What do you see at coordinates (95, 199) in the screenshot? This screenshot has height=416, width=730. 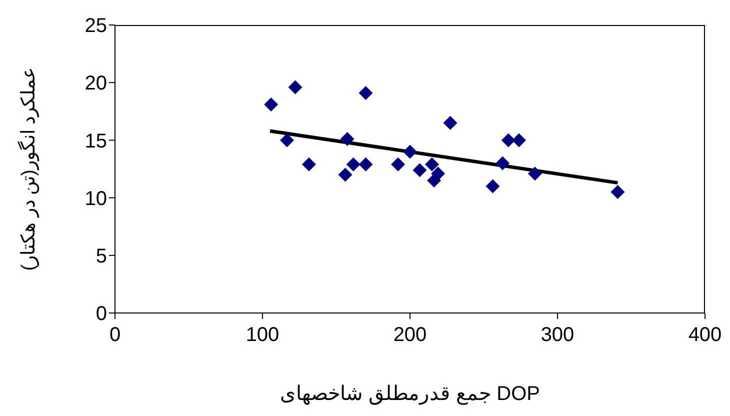 I see `y-tick-label: 10` at bounding box center [95, 199].